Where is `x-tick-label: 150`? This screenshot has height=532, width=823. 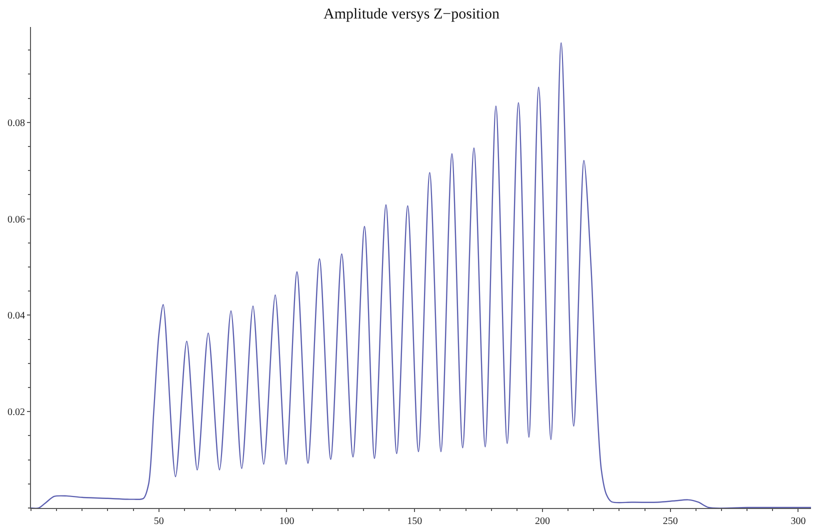 x-tick-label: 150 is located at coordinates (414, 521).